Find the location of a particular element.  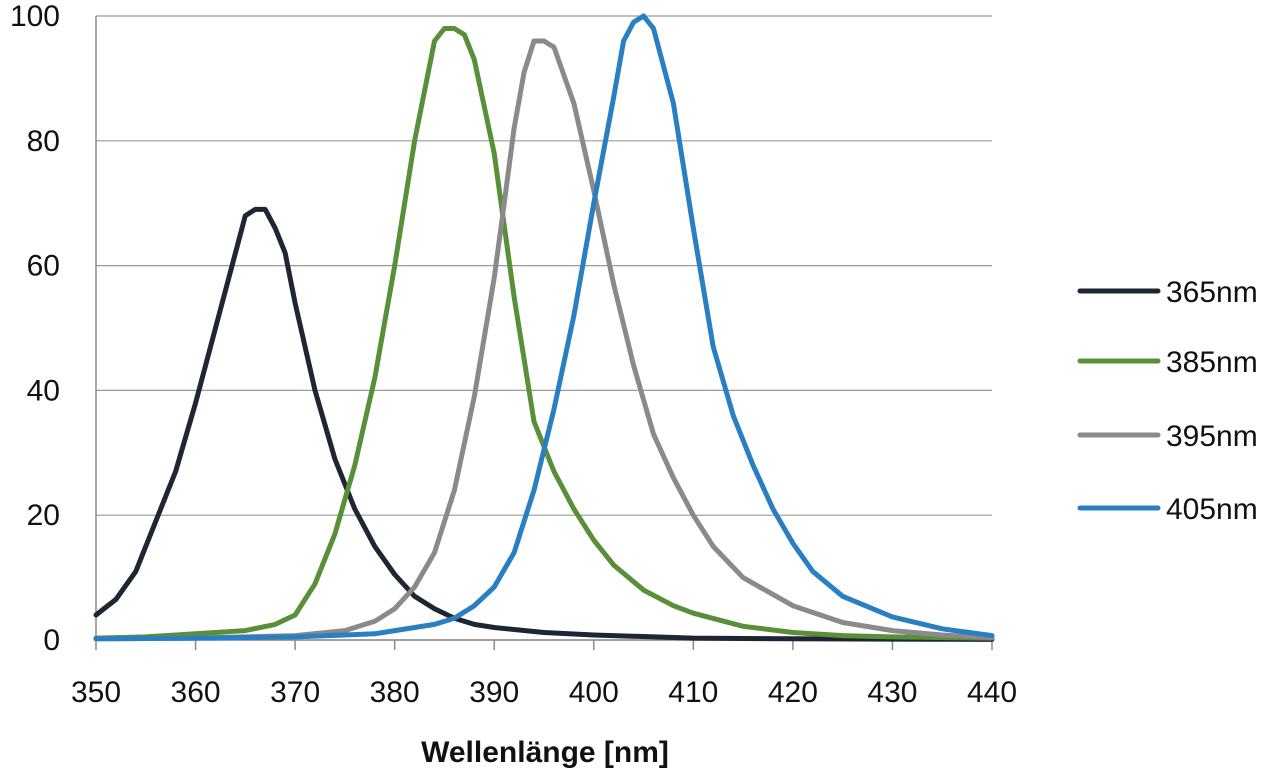

x-tick-label: 360 is located at coordinates (196, 692).